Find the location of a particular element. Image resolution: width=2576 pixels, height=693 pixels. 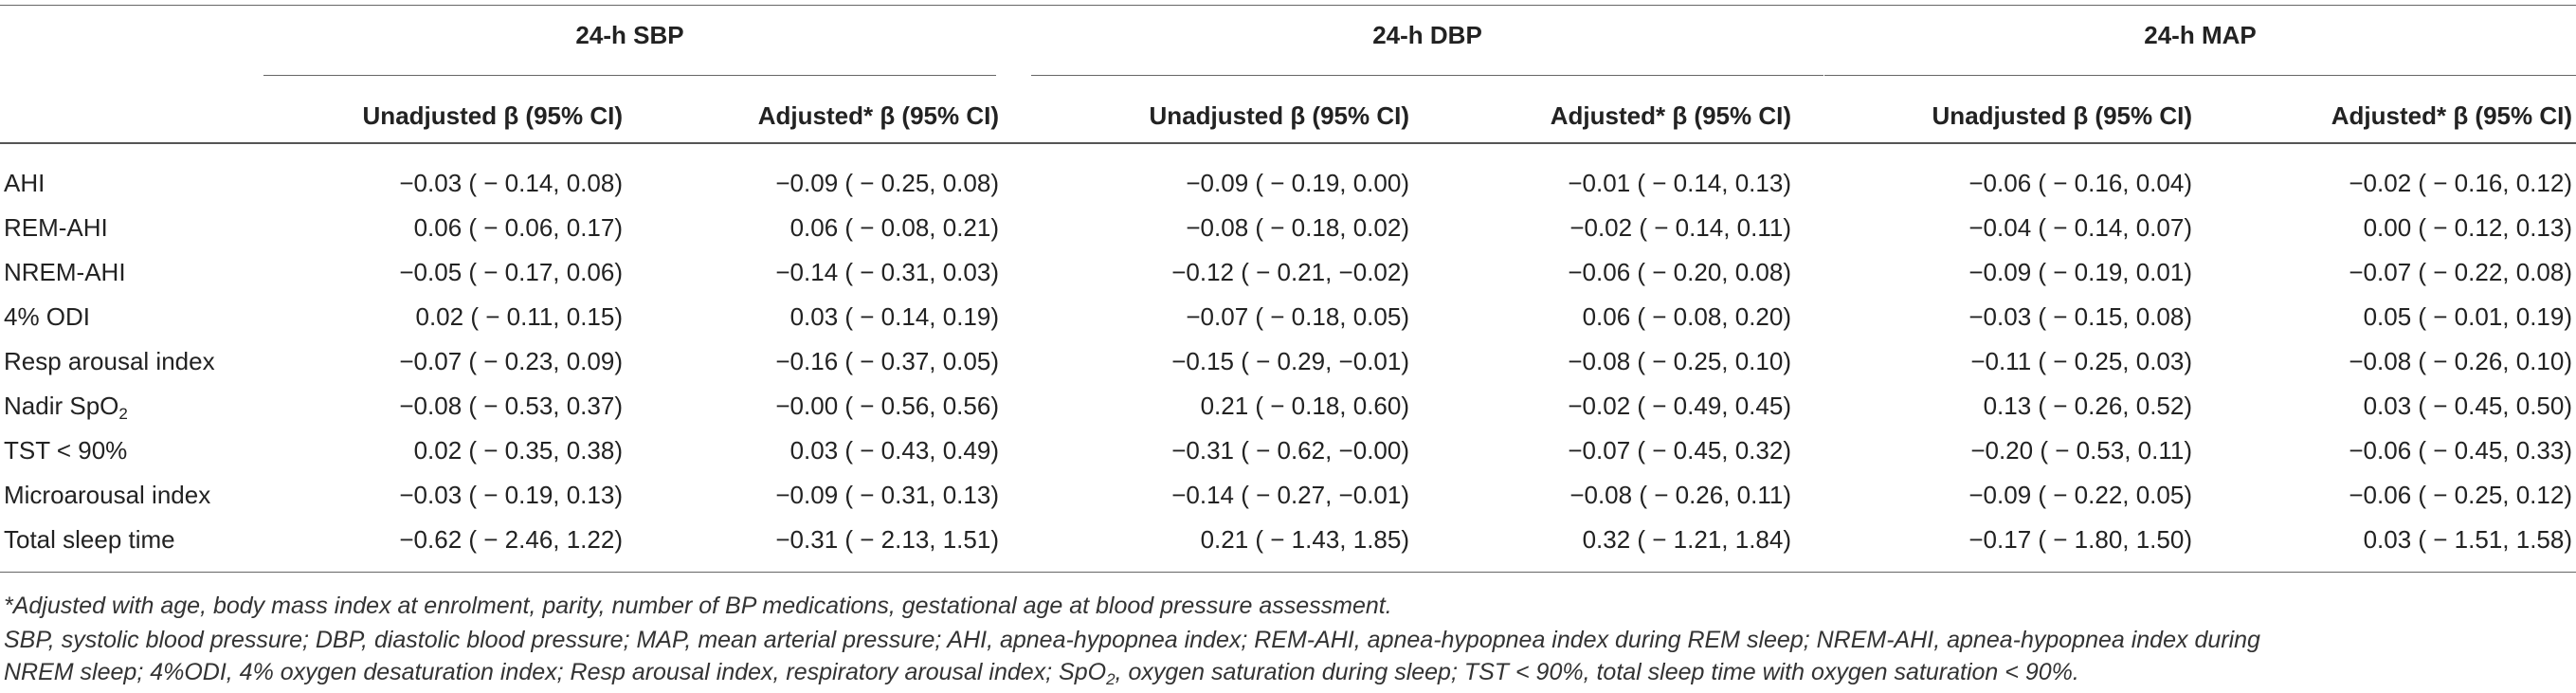

row-label: NREM-AHI is located at coordinates (65, 272).